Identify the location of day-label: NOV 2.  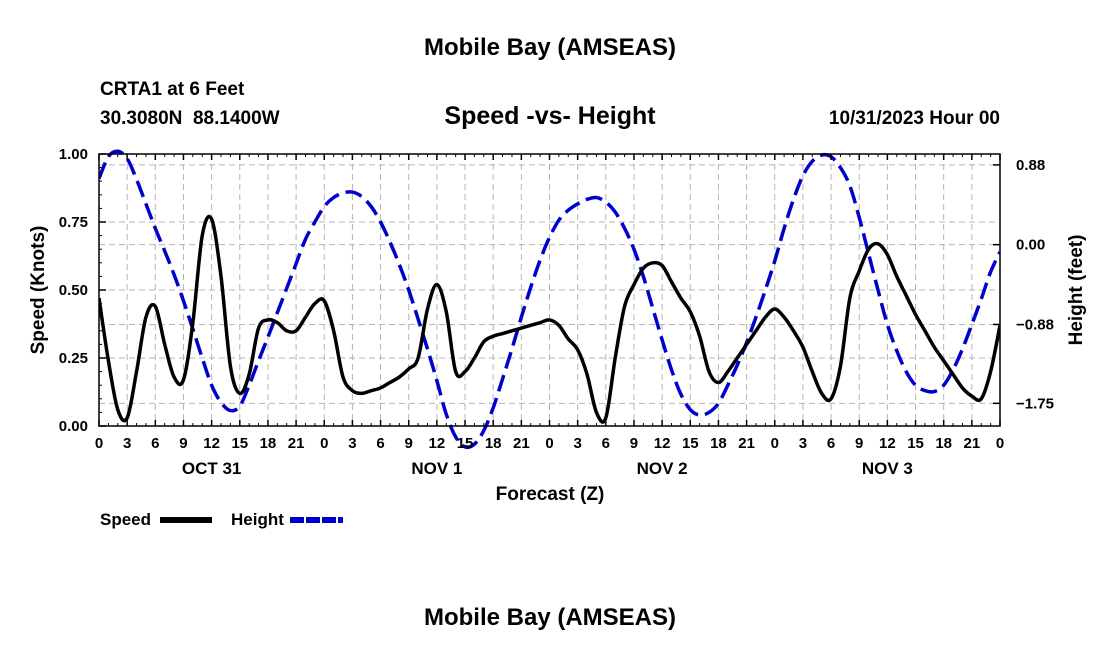
(662, 468).